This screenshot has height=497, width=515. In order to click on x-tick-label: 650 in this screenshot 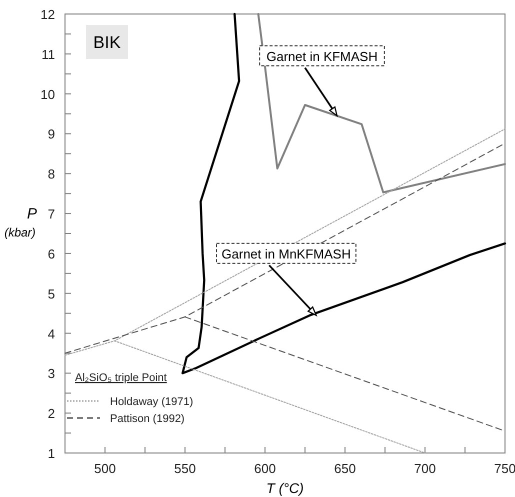, I will do `click(345, 468)`.